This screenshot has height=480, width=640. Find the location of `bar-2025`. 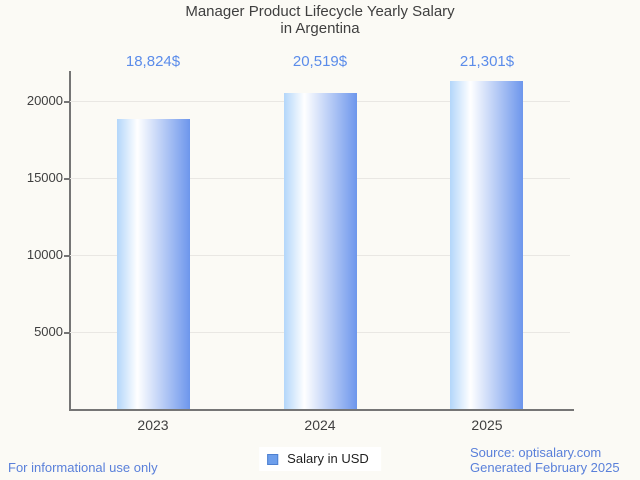

bar-2025 is located at coordinates (486, 245).